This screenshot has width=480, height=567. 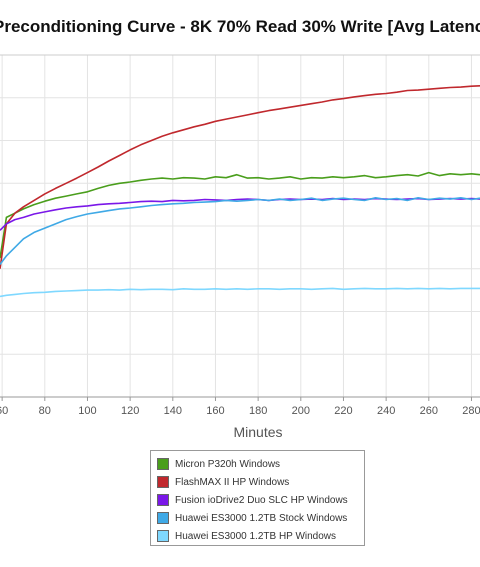 I want to click on legend-item: FlashMAX II HP Windows, so click(x=260, y=482).